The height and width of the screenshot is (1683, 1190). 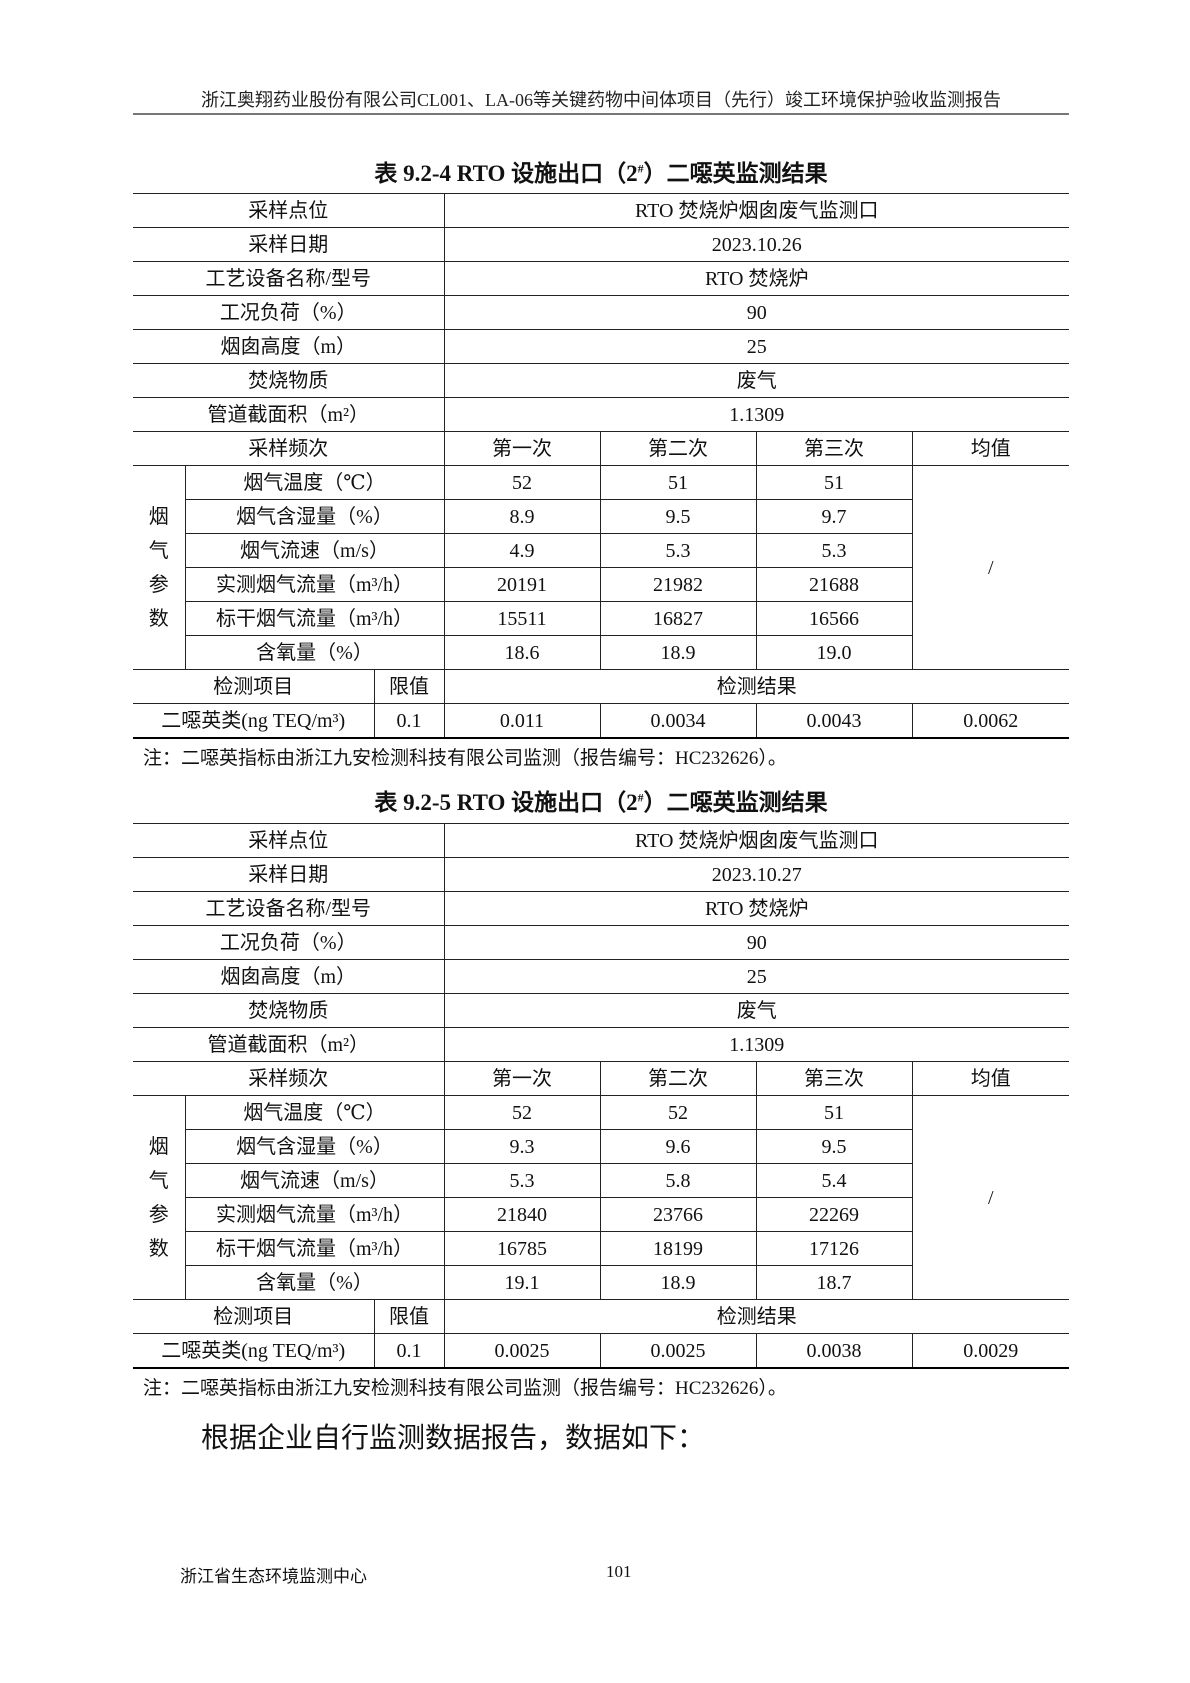 I want to click on param-value: 16566, so click(x=834, y=618).